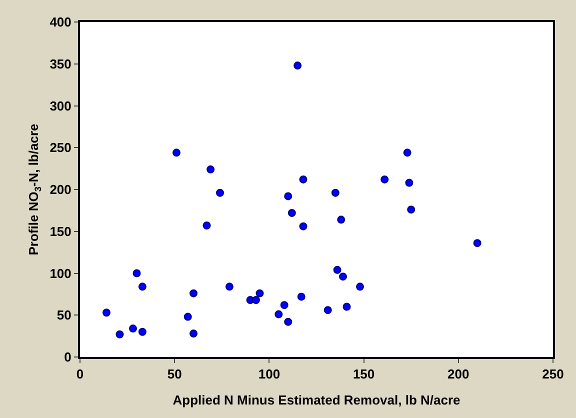 The image size is (576, 418). What do you see at coordinates (61, 190) in the screenshot?
I see `y-tick-label: 200` at bounding box center [61, 190].